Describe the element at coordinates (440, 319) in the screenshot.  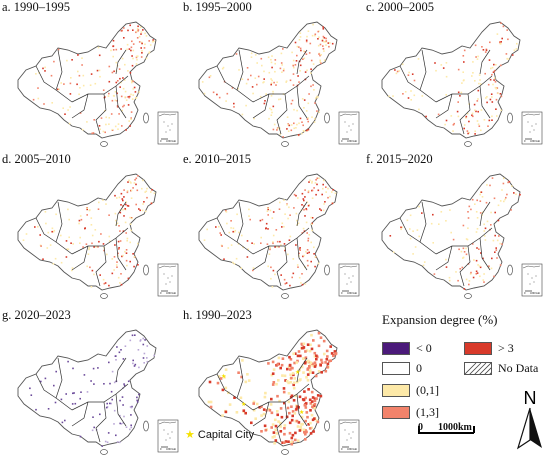
I see `legend-title: Expansion degree (%)` at that location.